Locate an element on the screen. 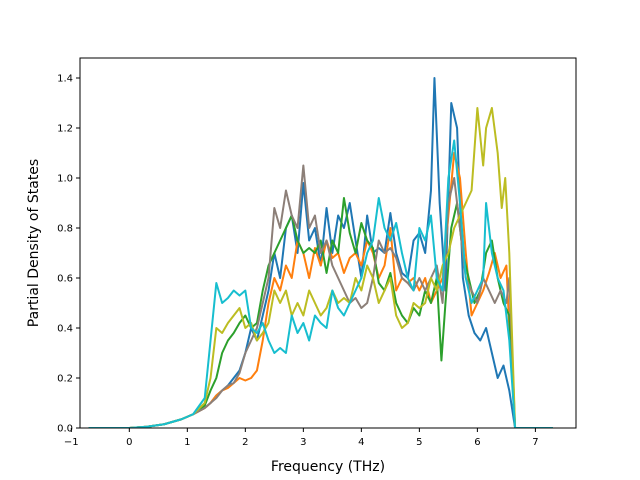 The height and width of the screenshot is (480, 640). y-tick-label: 1.2 is located at coordinates (65, 129).